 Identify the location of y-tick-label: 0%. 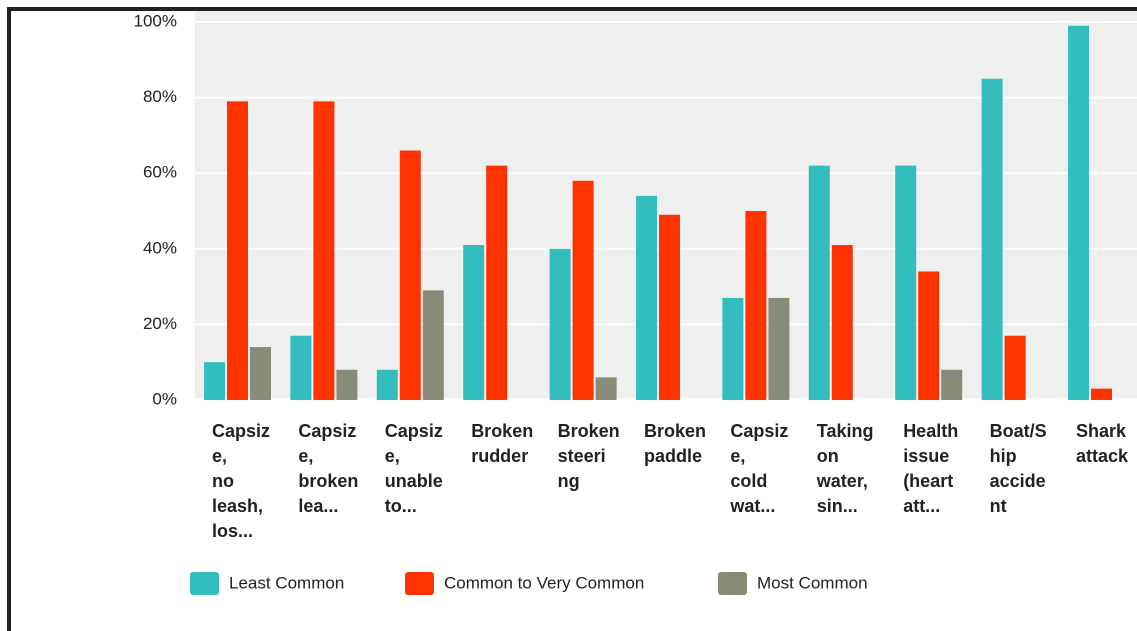
(164, 398).